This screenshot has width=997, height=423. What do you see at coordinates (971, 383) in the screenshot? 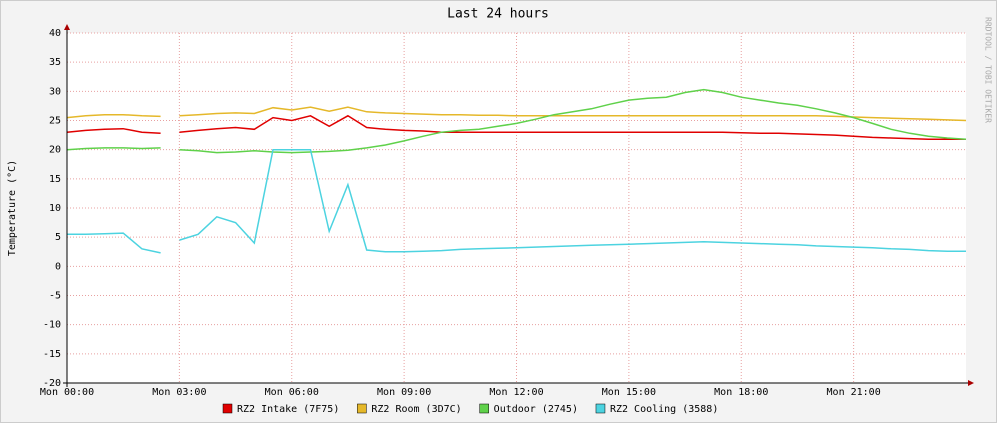
I see `x-arrow` at bounding box center [971, 383].